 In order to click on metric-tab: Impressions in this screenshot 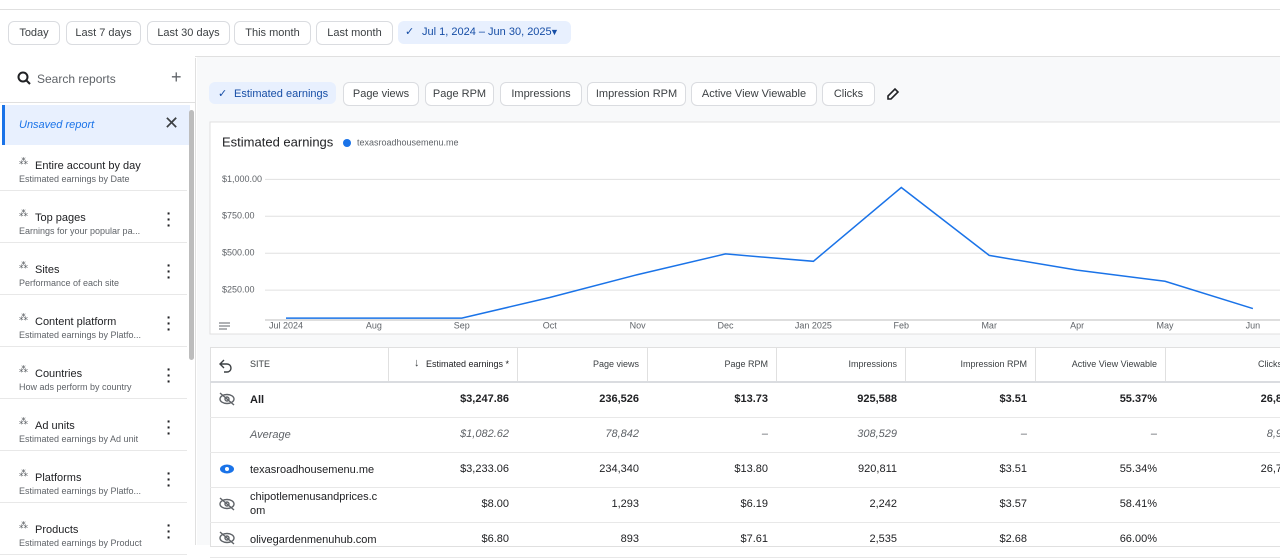, I will do `click(541, 94)`.